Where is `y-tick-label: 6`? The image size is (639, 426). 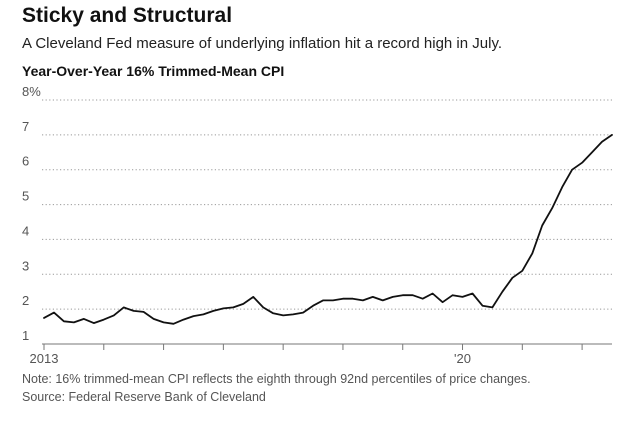 y-tick-label: 6 is located at coordinates (25, 161).